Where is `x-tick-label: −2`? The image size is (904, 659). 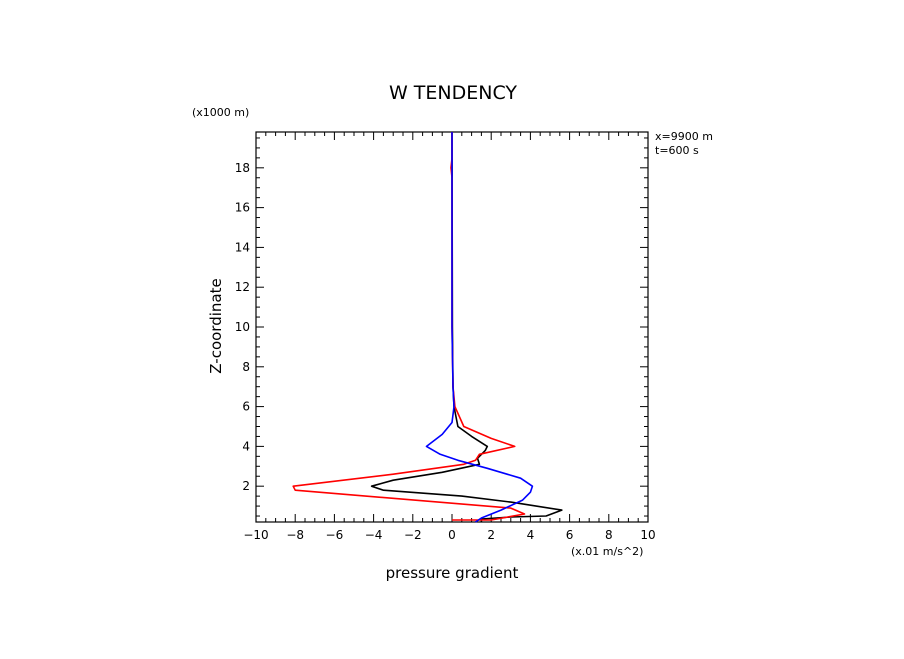
x-tick-label: −2 is located at coordinates (413, 535).